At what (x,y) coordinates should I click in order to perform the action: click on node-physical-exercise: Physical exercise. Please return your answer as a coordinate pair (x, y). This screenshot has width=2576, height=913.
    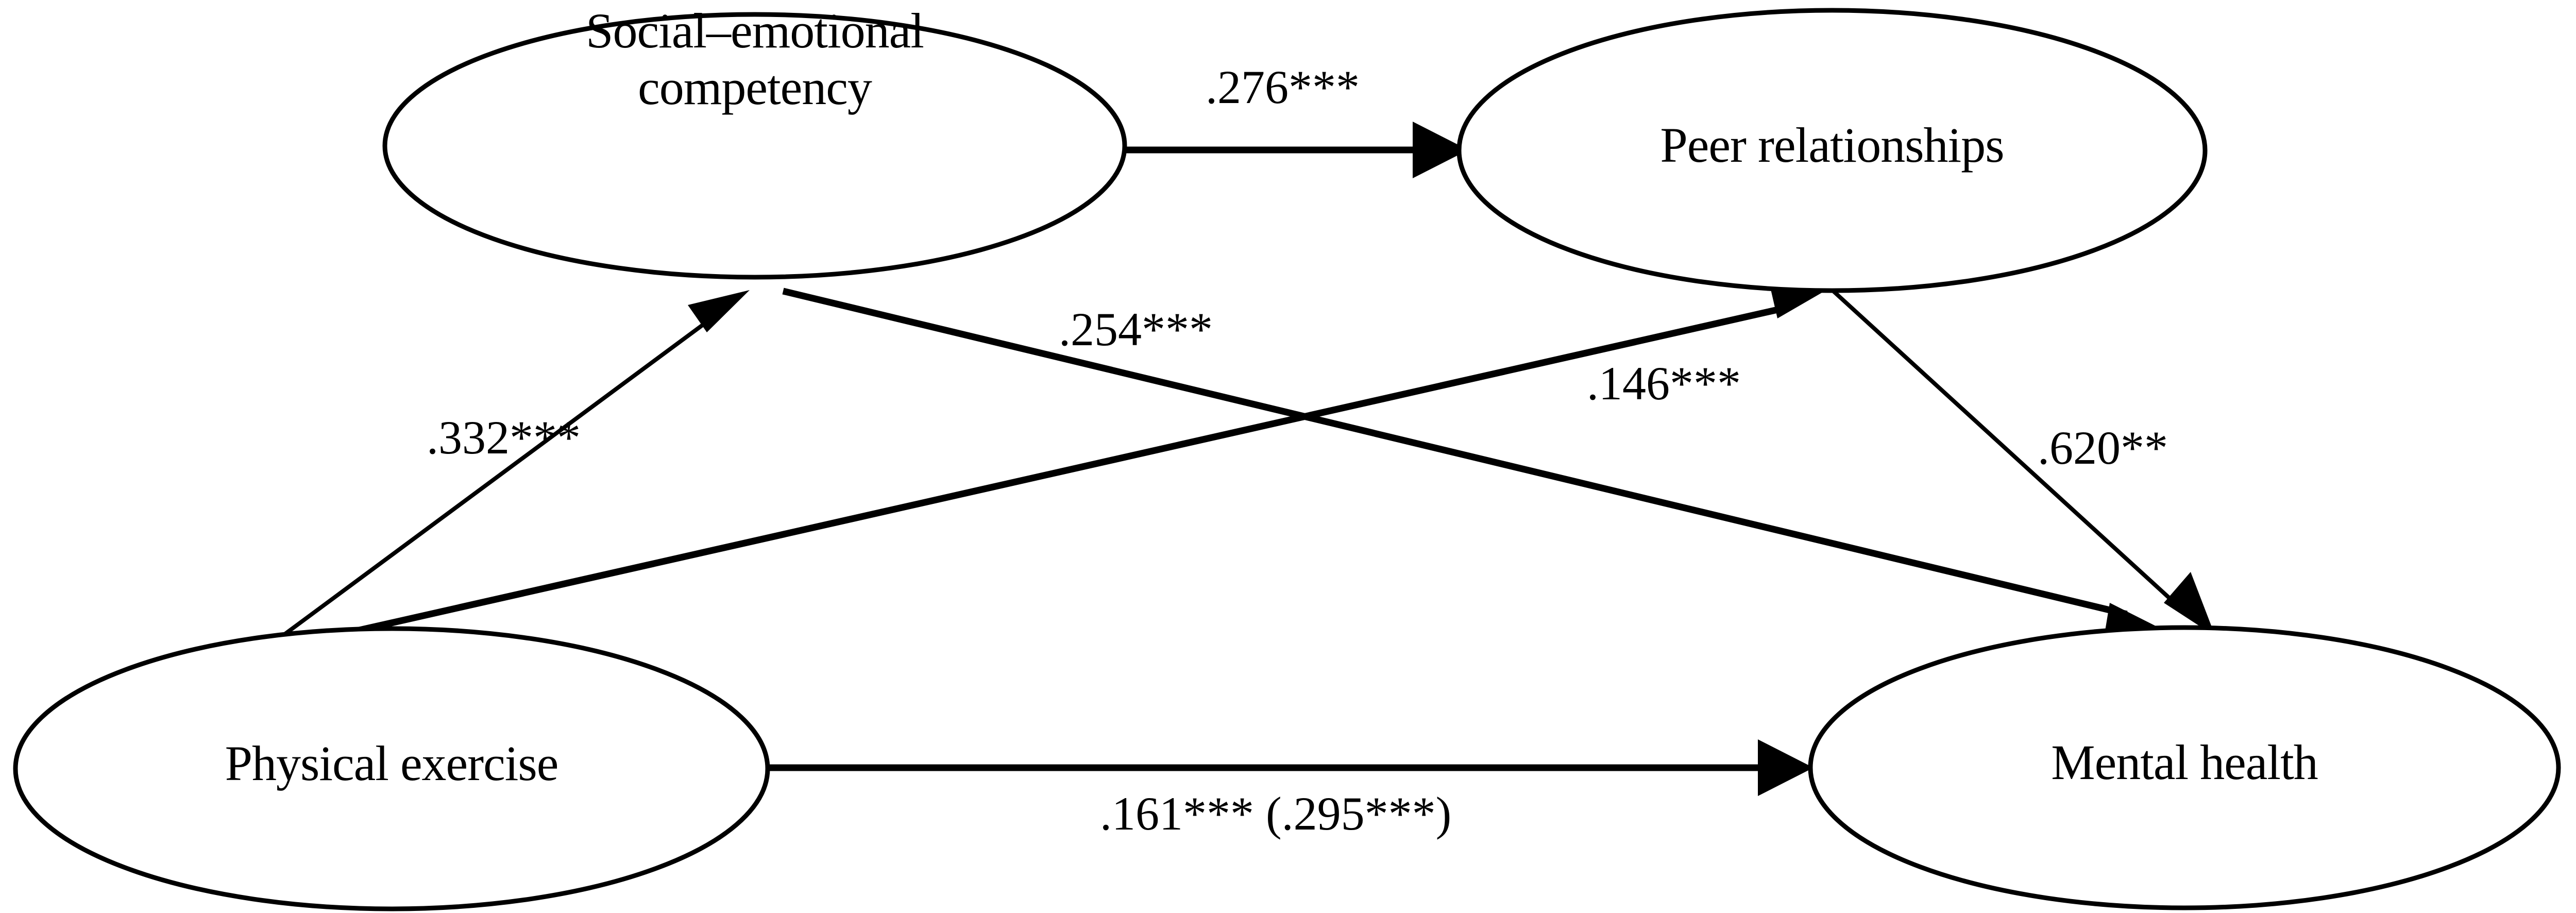
    Looking at the image, I should click on (391, 768).